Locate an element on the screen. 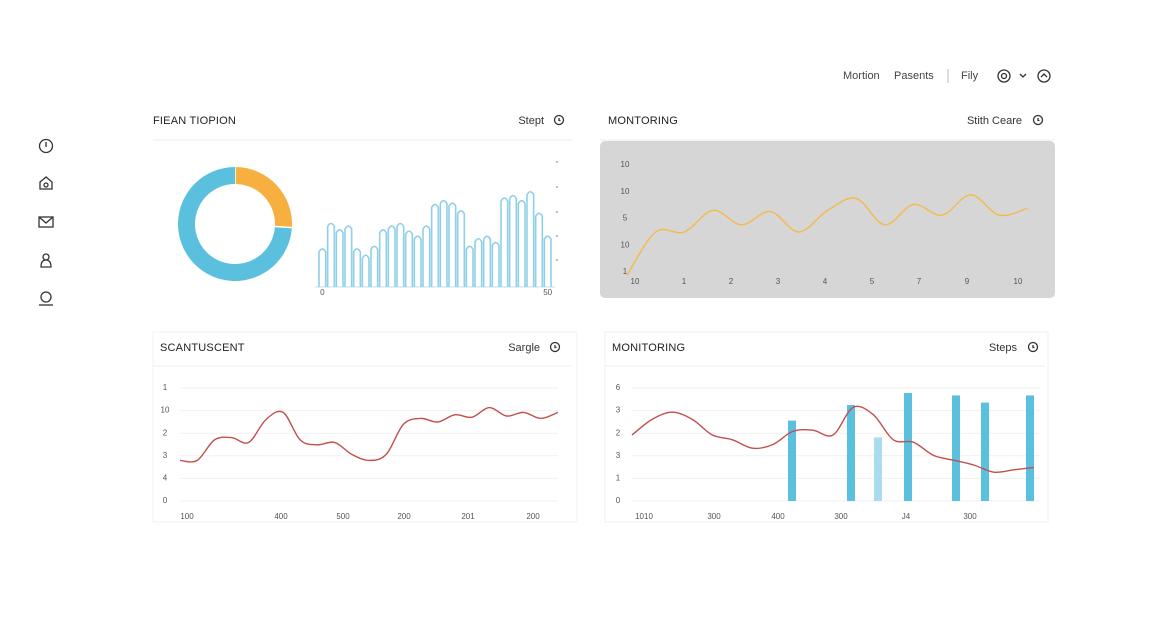  x-axis-label: 100 is located at coordinates (187, 516).